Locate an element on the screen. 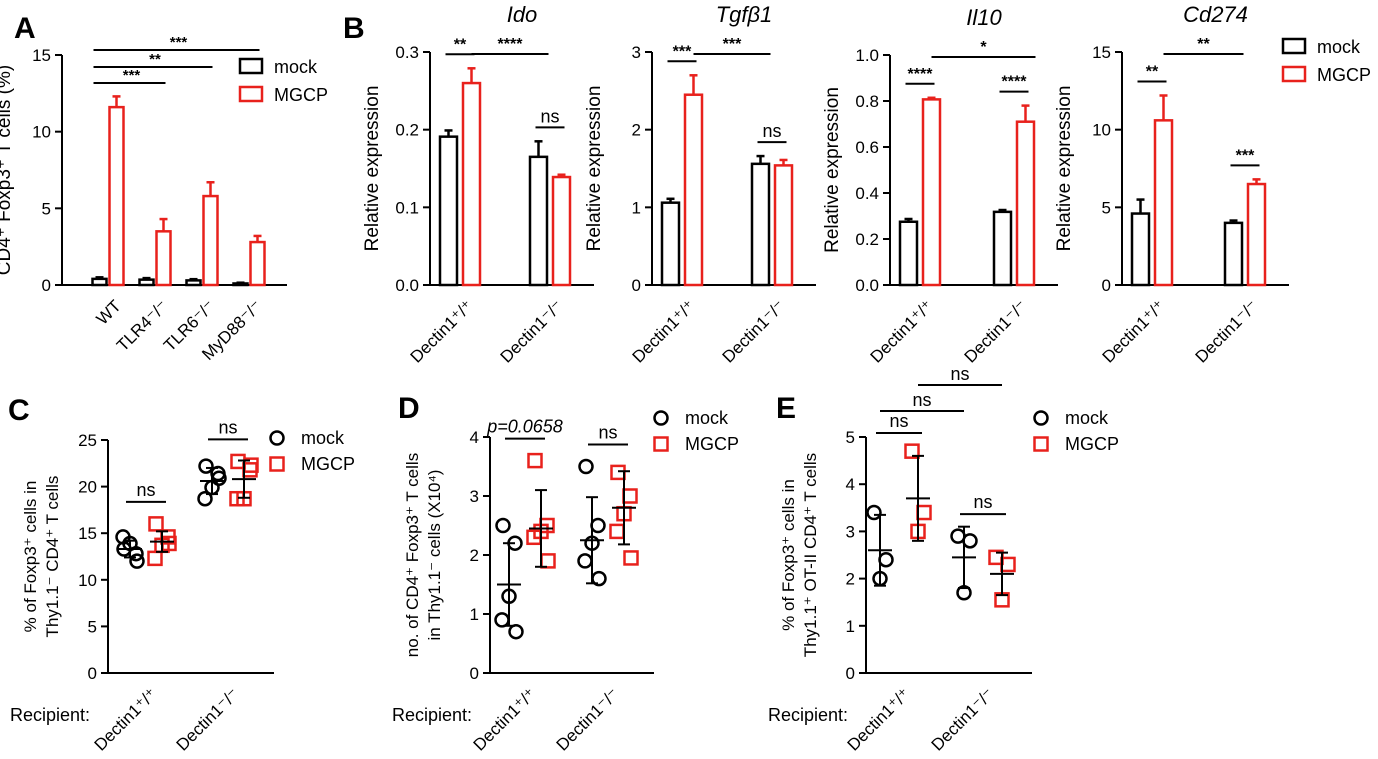  y-tick-label: 0.2 is located at coordinates (407, 130).